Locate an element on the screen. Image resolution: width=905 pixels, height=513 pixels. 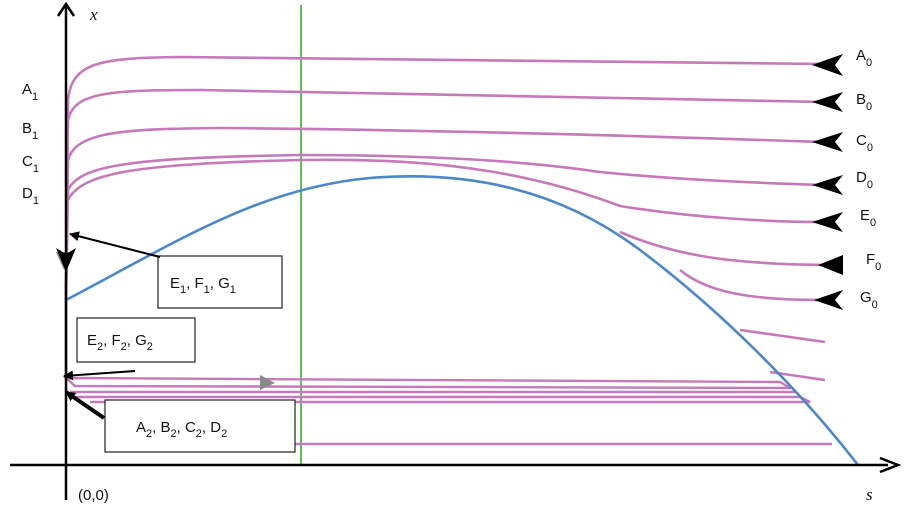
arrowhead-a0 is located at coordinates (827, 65).